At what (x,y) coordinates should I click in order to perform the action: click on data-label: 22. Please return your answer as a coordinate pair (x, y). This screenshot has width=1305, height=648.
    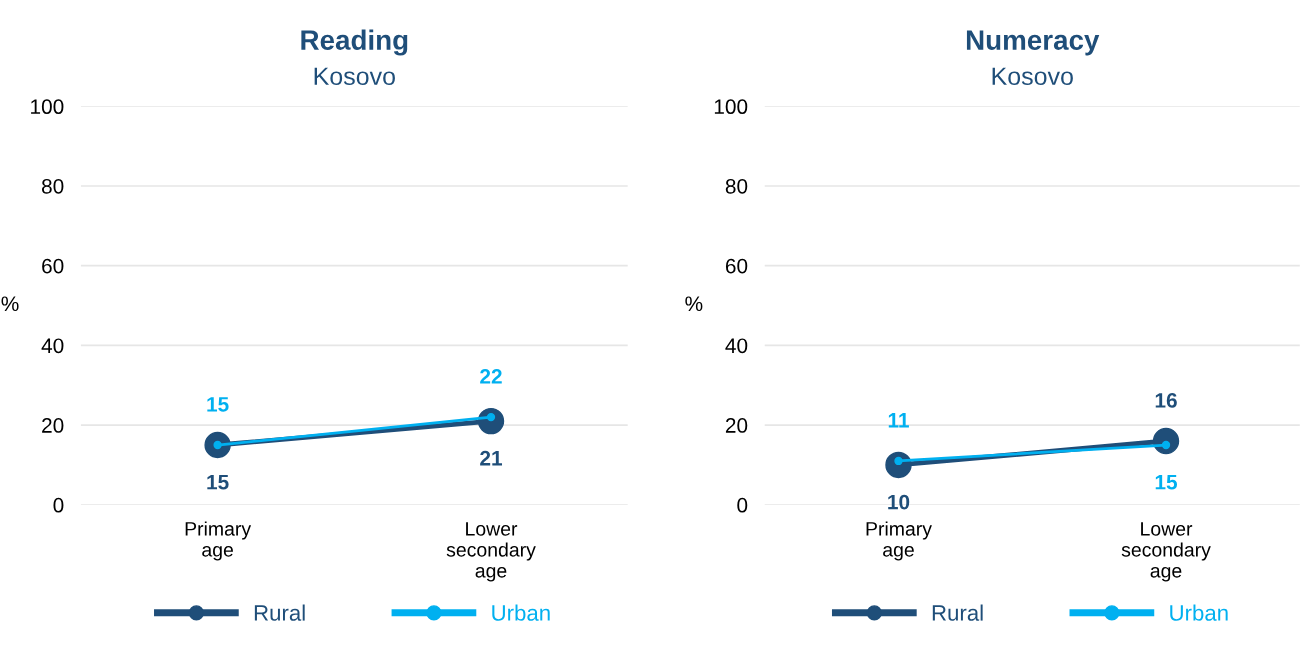
    Looking at the image, I should click on (491, 376).